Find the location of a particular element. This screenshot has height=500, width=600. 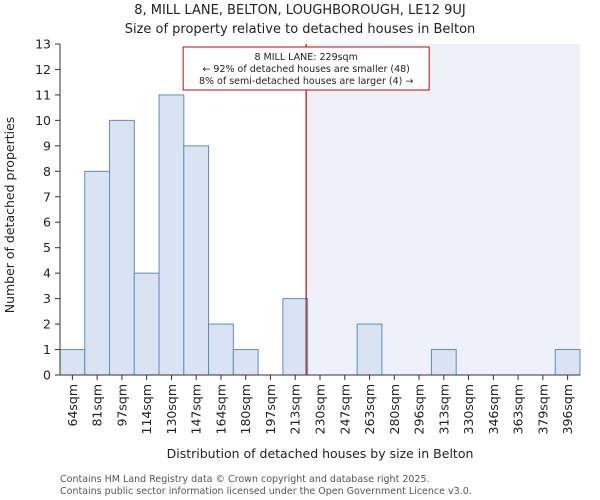

x-tick-label: 164sqm is located at coordinates (220, 409).